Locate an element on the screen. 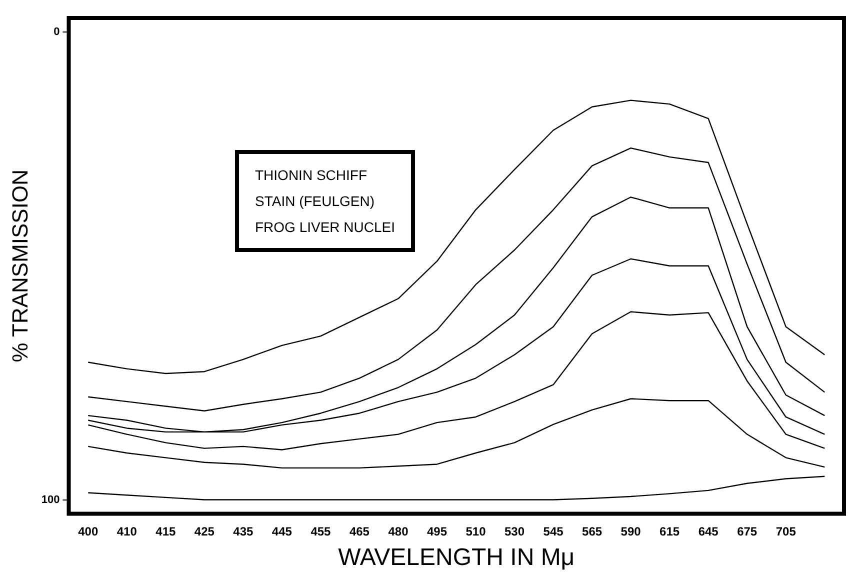  x-tick-label: 415 is located at coordinates (166, 531).